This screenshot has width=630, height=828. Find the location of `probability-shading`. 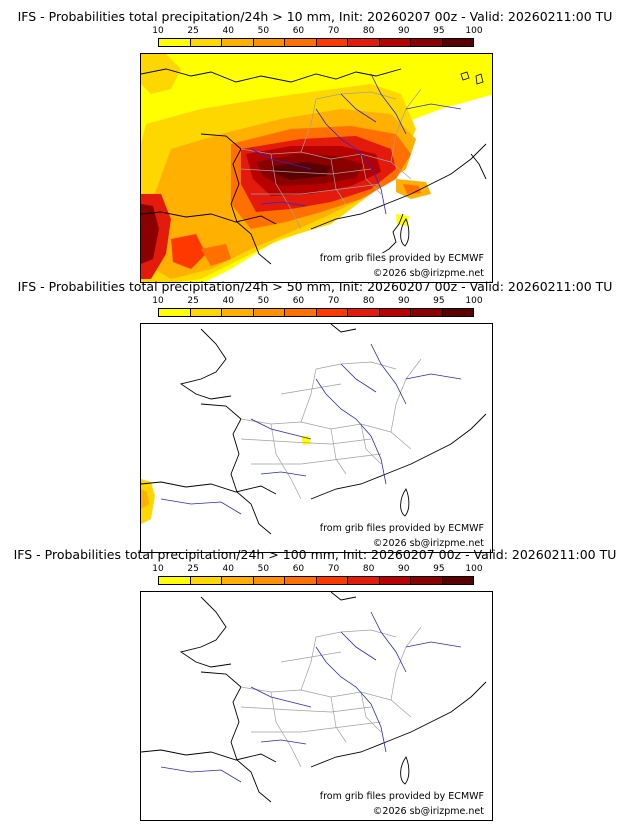

probability-shading is located at coordinates (226, 480).